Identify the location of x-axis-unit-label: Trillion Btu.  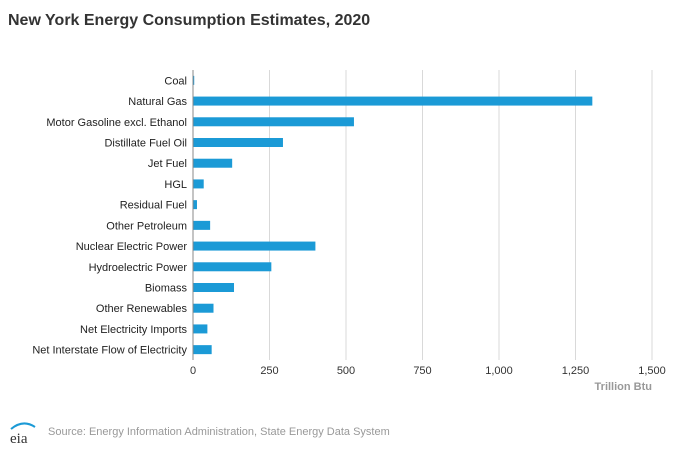
(623, 387).